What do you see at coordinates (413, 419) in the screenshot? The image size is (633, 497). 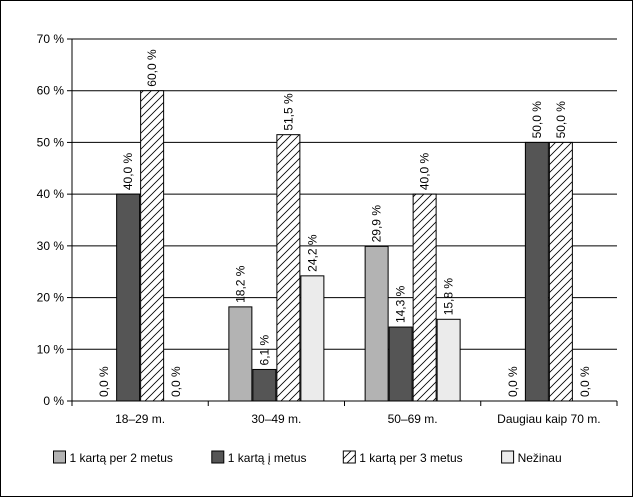 I see `x-tick-label: 50–69 m.` at bounding box center [413, 419].